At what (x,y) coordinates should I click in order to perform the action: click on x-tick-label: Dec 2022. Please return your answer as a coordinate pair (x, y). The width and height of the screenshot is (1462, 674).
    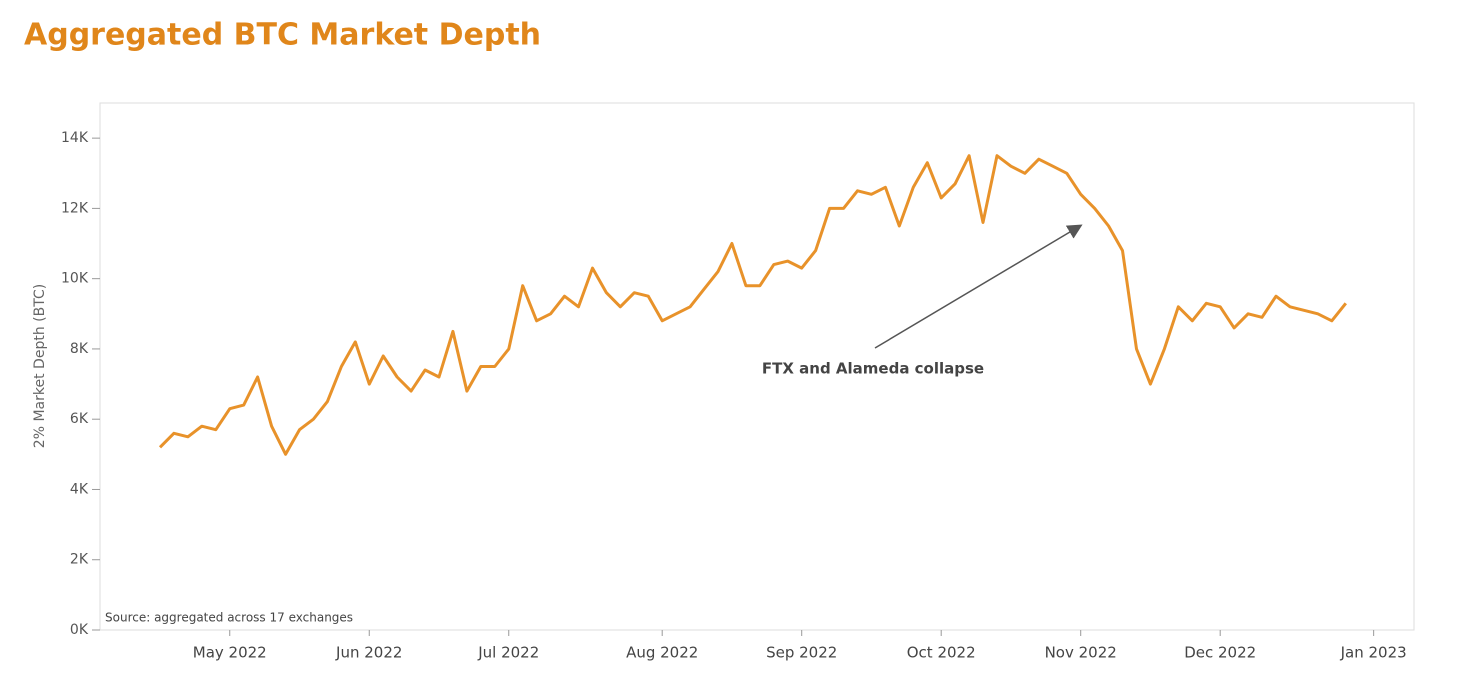
    Looking at the image, I should click on (1220, 653).